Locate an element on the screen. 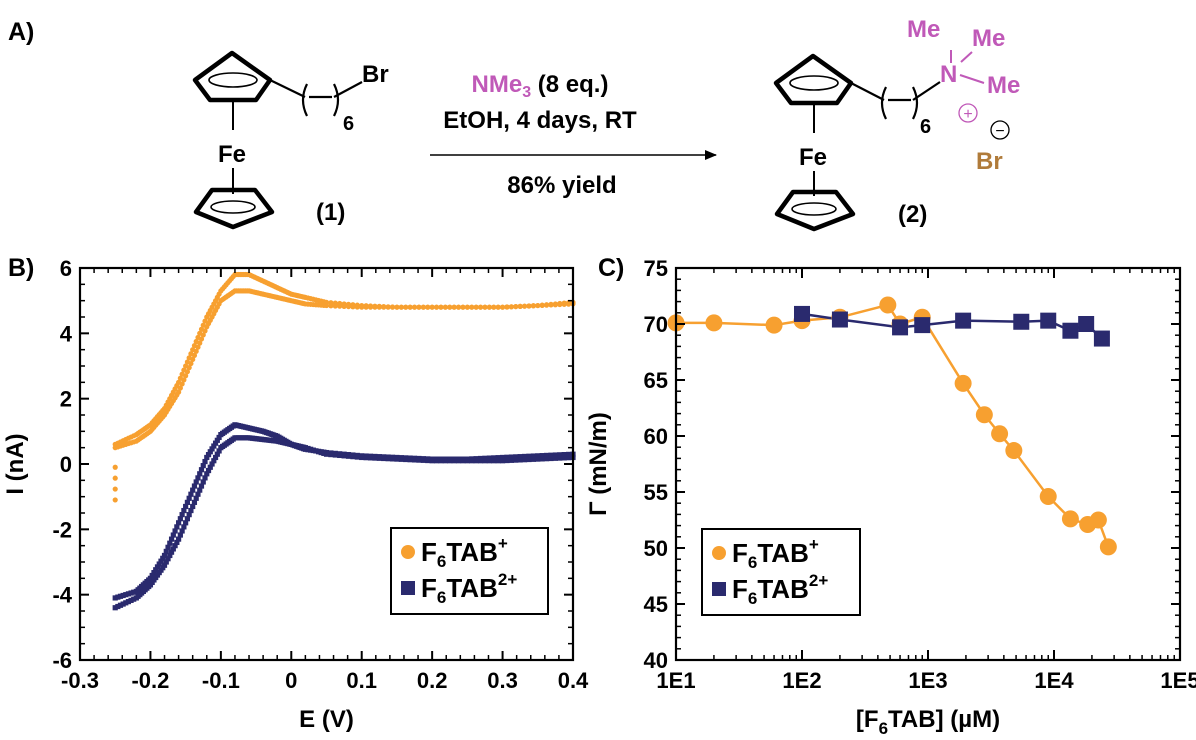 Image resolution: width=1196 pixels, height=740 pixels. product-label: (2) is located at coordinates (912, 214).